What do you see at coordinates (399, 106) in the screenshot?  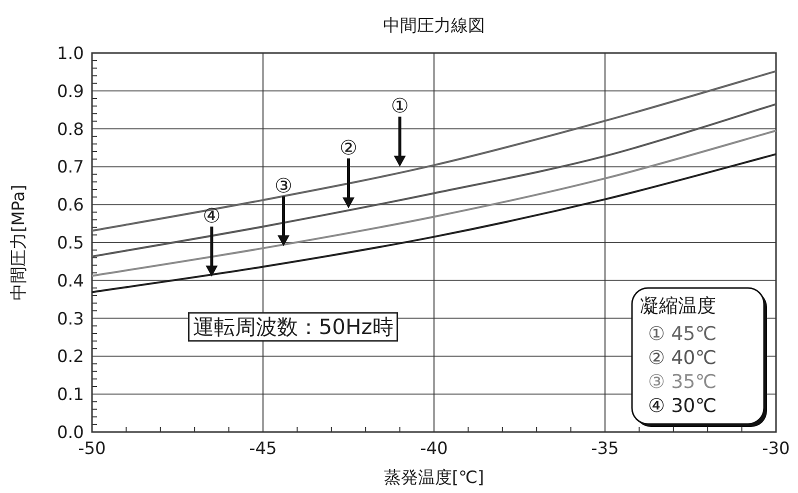 I see `annotation: ①` at bounding box center [399, 106].